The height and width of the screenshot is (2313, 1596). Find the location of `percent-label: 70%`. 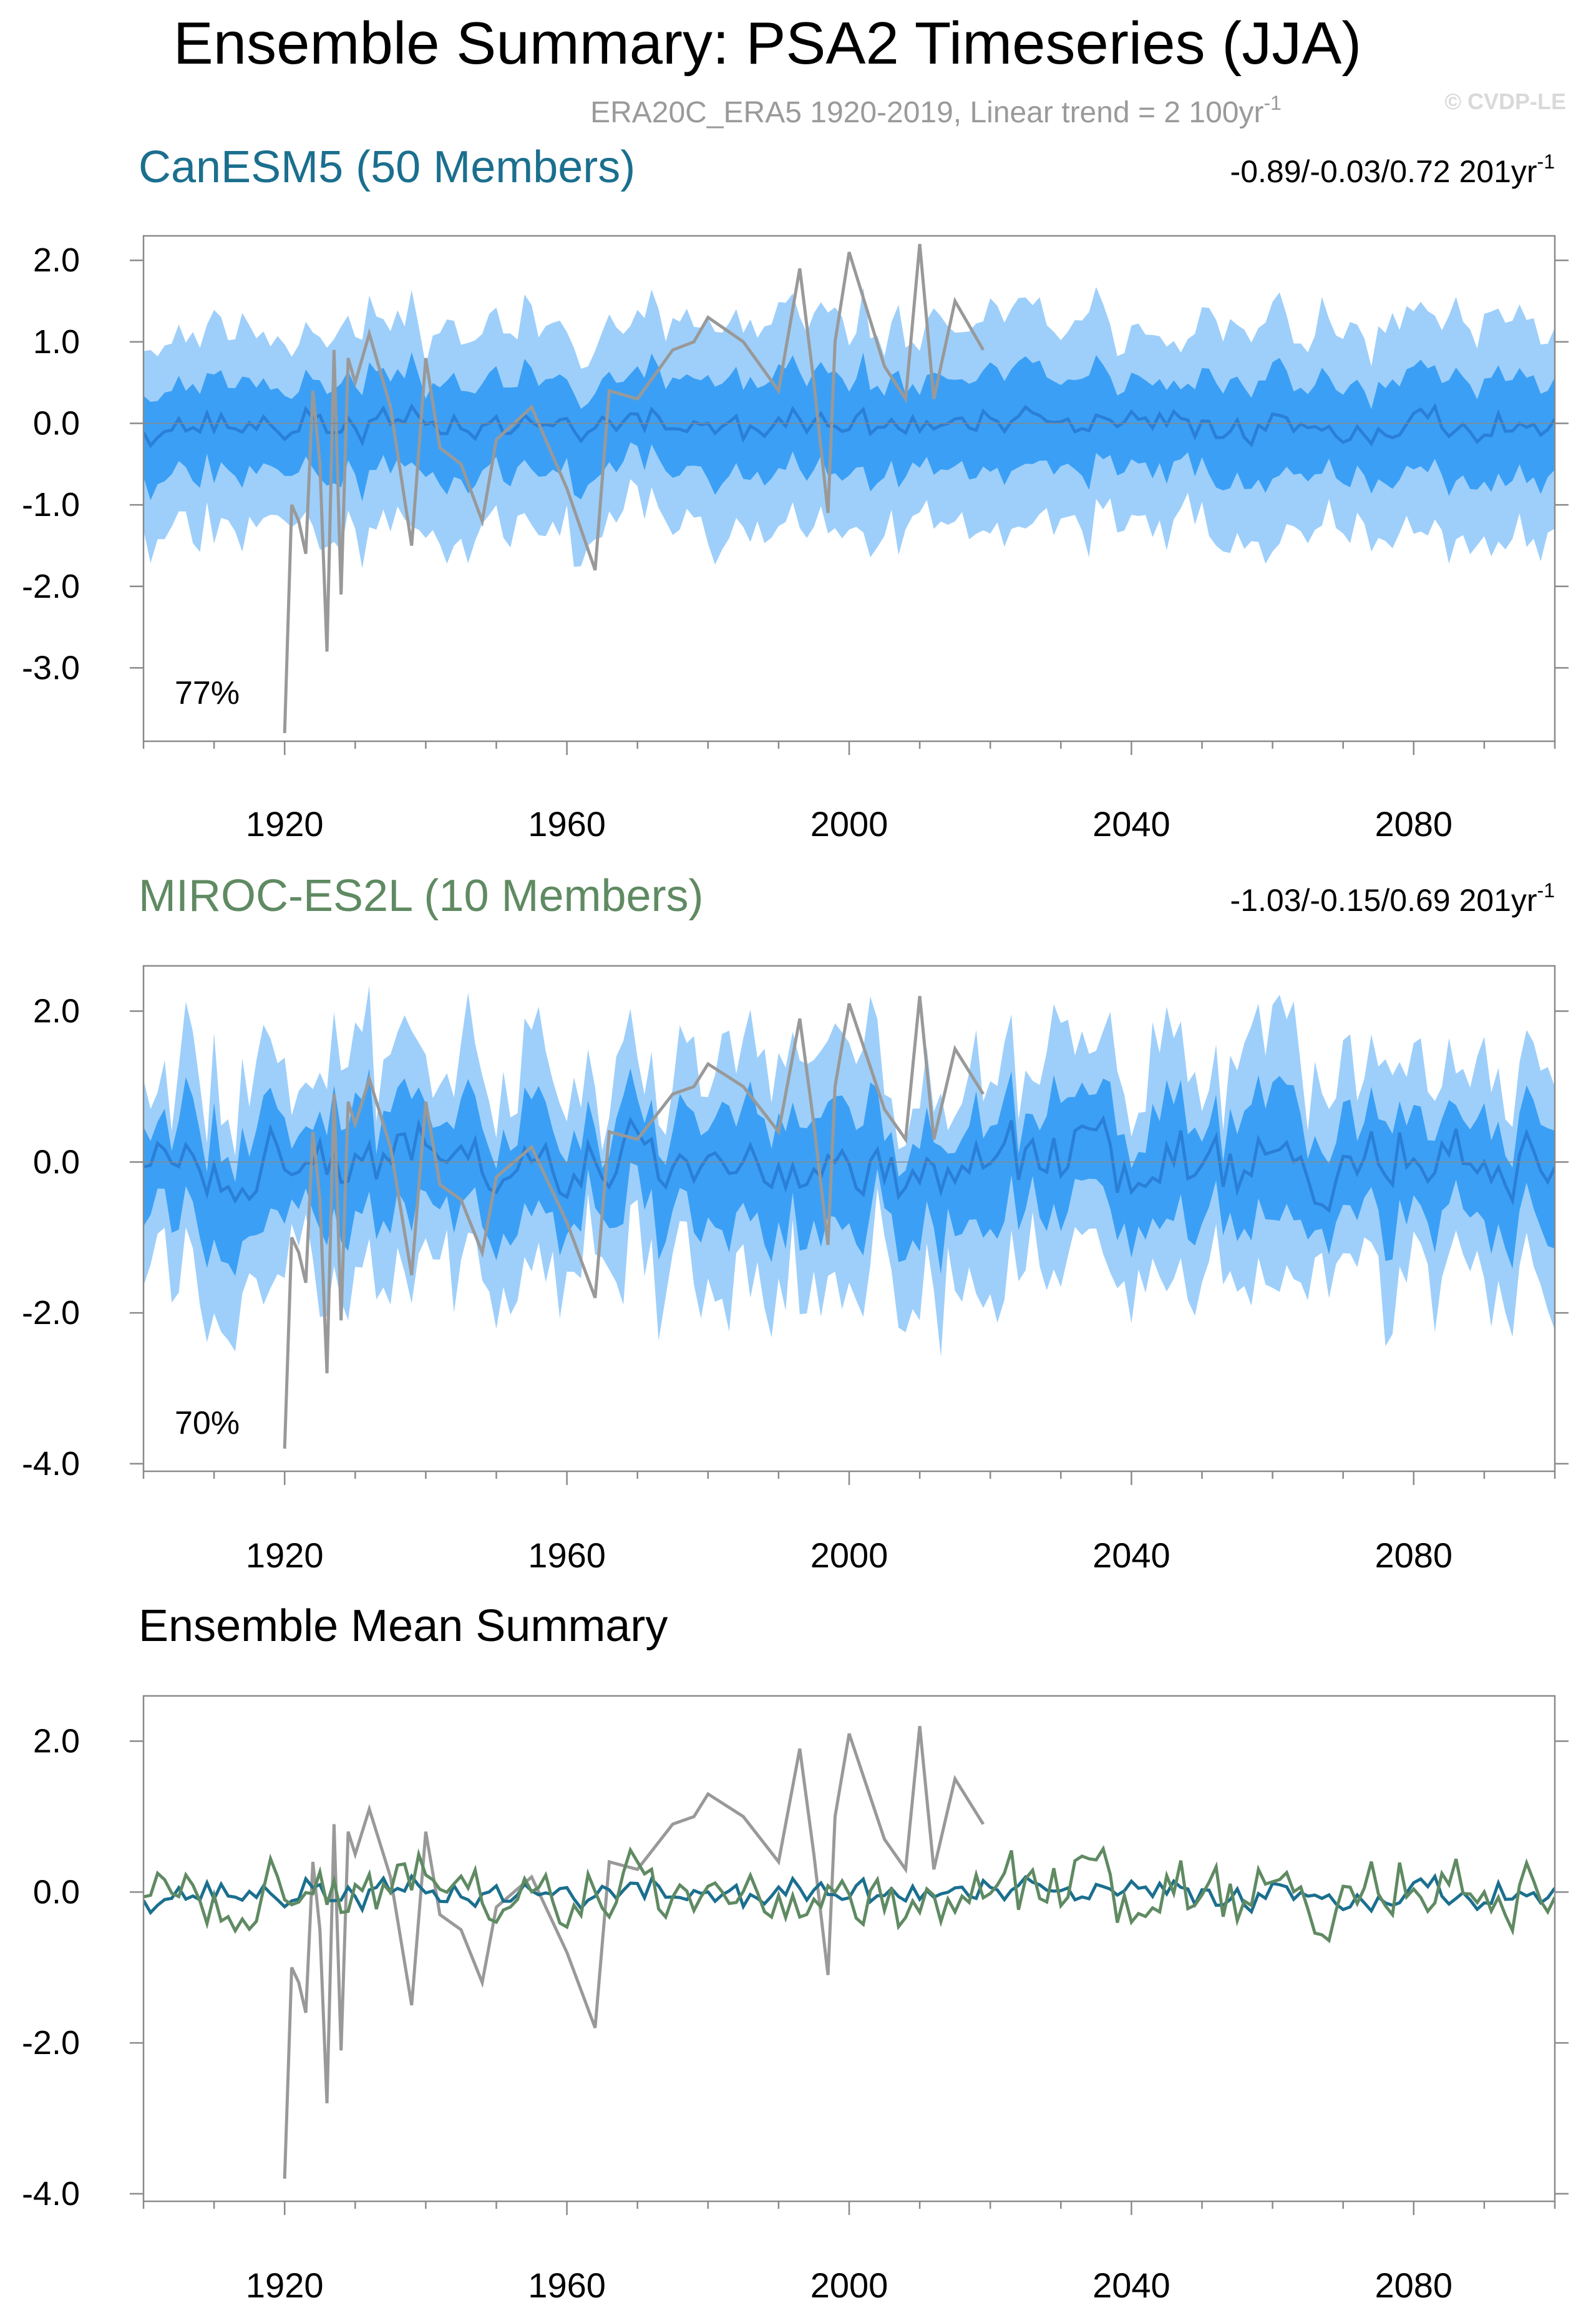

percent-label: 70% is located at coordinates (207, 1423).